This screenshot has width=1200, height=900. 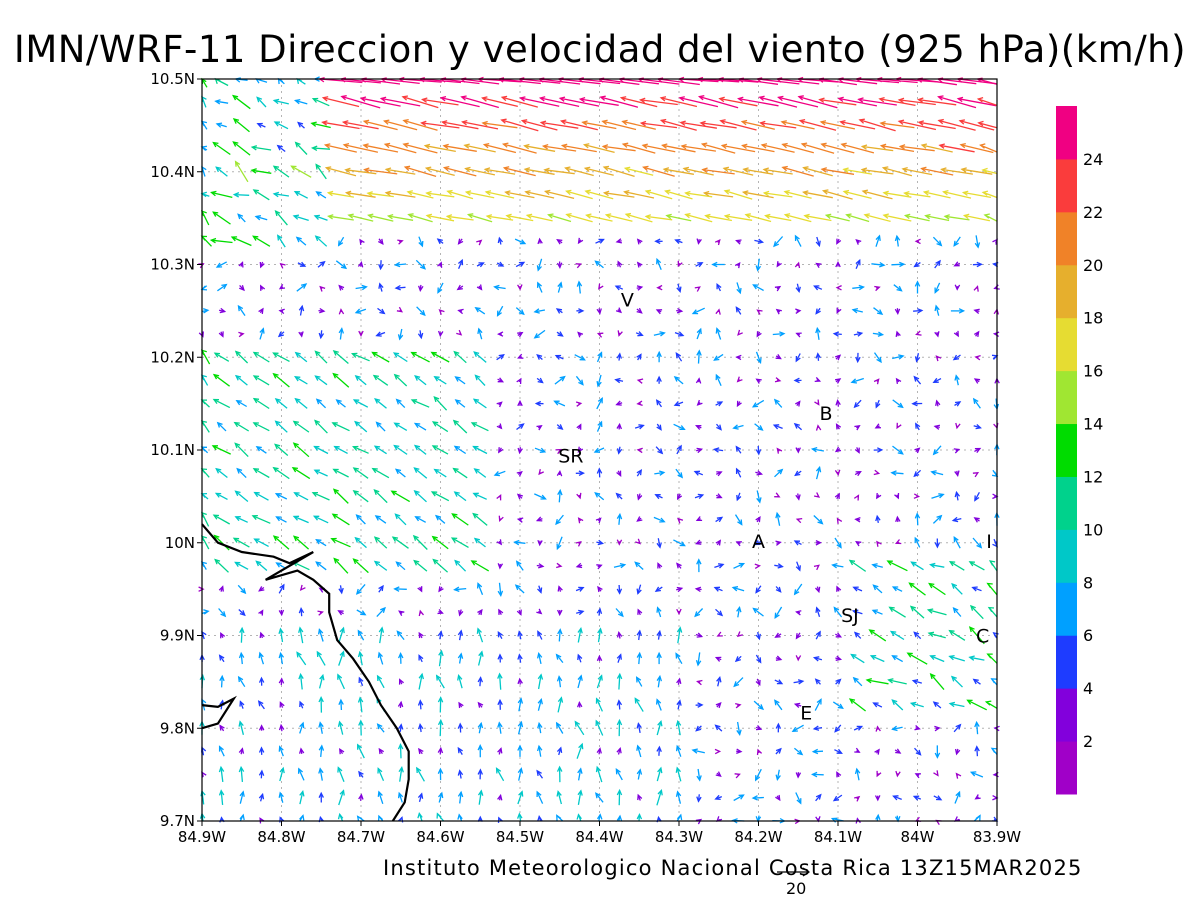 What do you see at coordinates (1088, 741) in the screenshot?
I see `colorbar-label: 2` at bounding box center [1088, 741].